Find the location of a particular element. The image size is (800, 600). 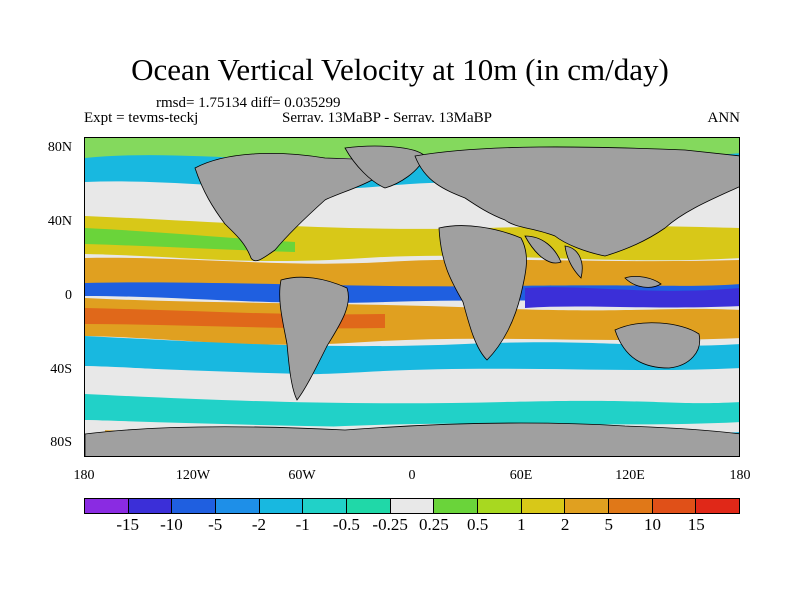

lon-label-60w: 60W is located at coordinates (302, 475).